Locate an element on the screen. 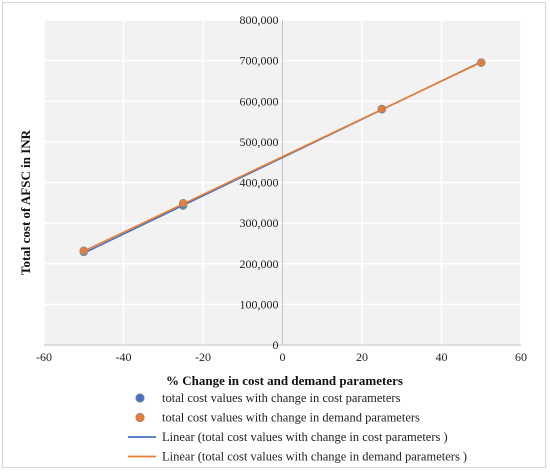 This screenshot has width=550, height=472. y-tick-label: 100,000 is located at coordinates (259, 304).